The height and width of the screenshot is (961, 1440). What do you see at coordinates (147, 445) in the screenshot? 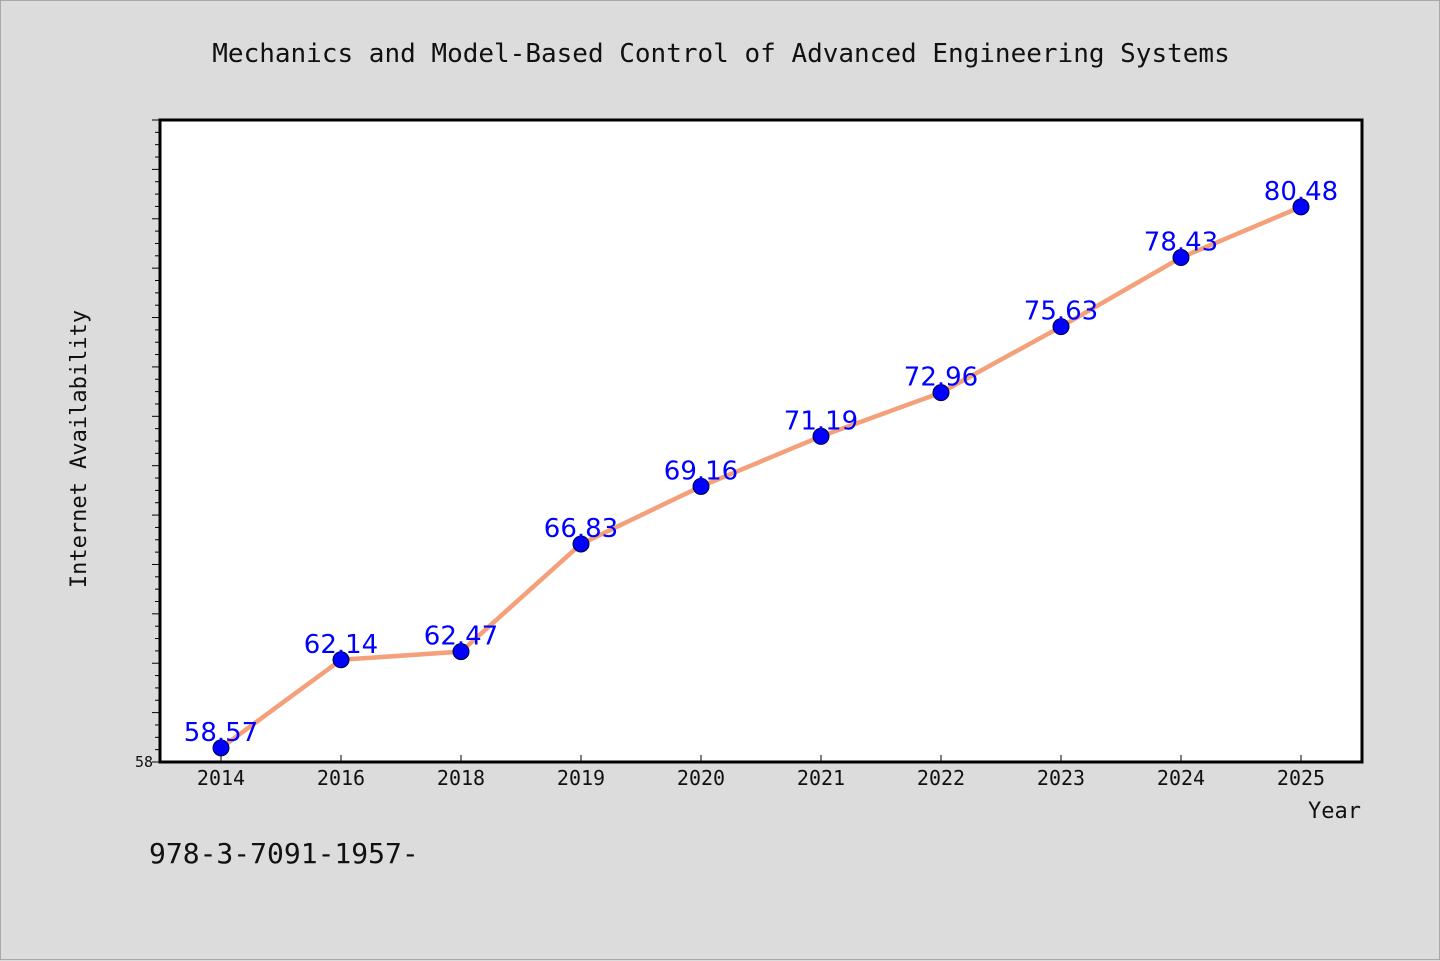
I see `y-axis-ticks: 58` at bounding box center [147, 445].